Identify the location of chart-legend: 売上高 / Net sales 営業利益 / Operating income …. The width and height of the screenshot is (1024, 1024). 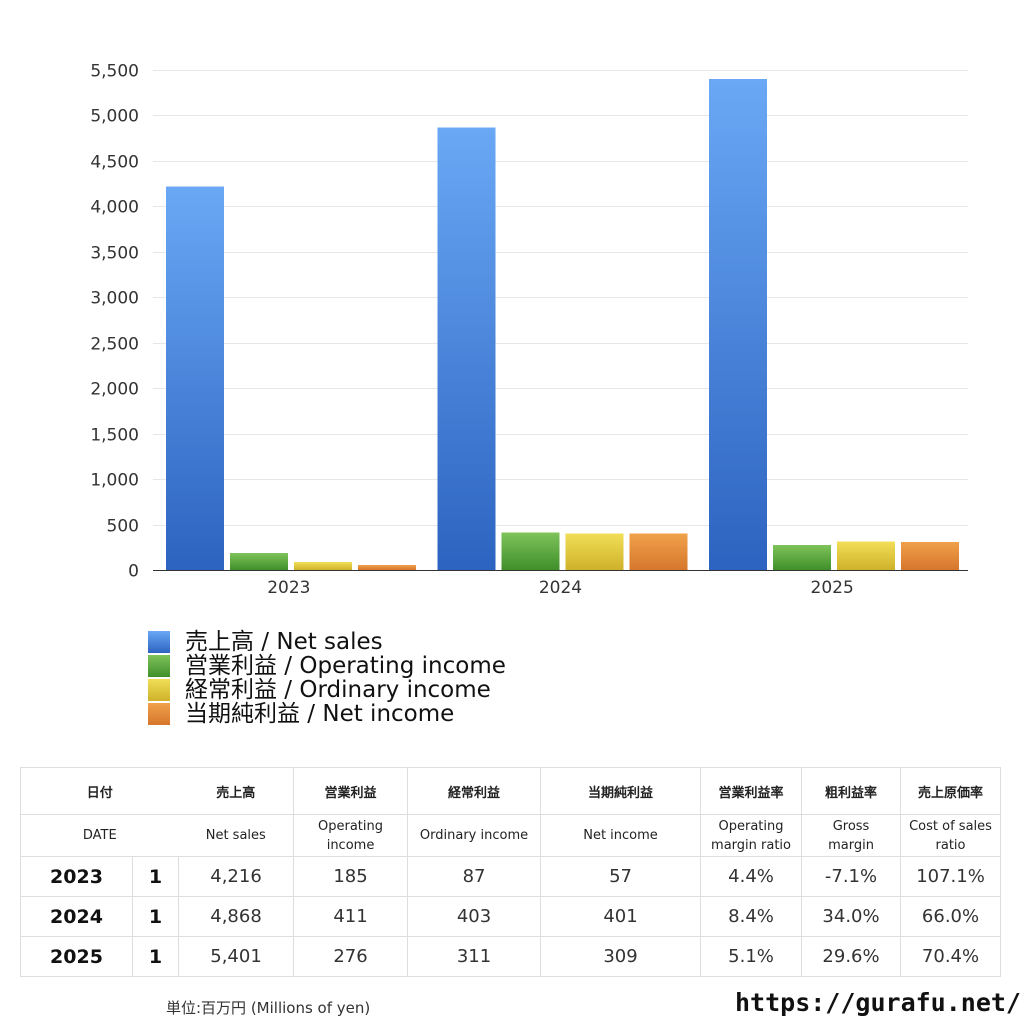
(327, 678).